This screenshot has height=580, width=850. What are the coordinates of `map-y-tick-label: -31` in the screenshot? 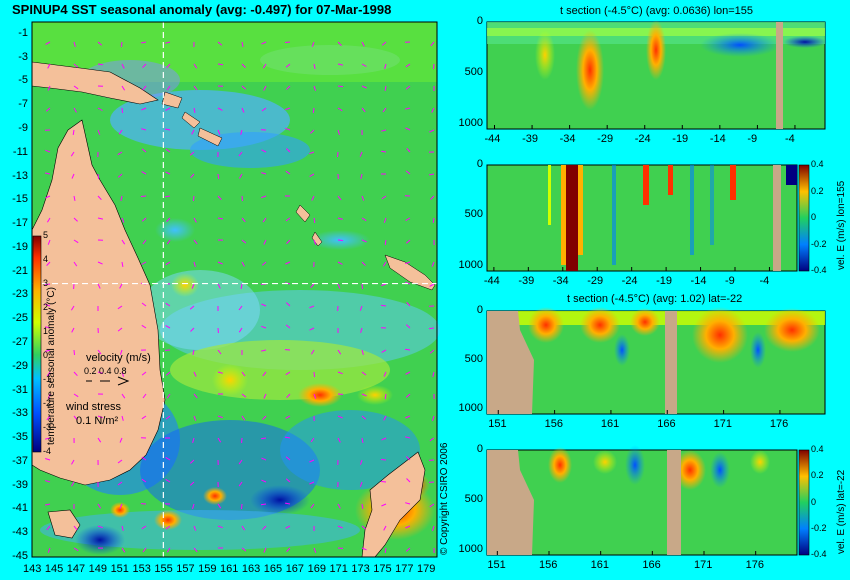 It's located at (20, 389).